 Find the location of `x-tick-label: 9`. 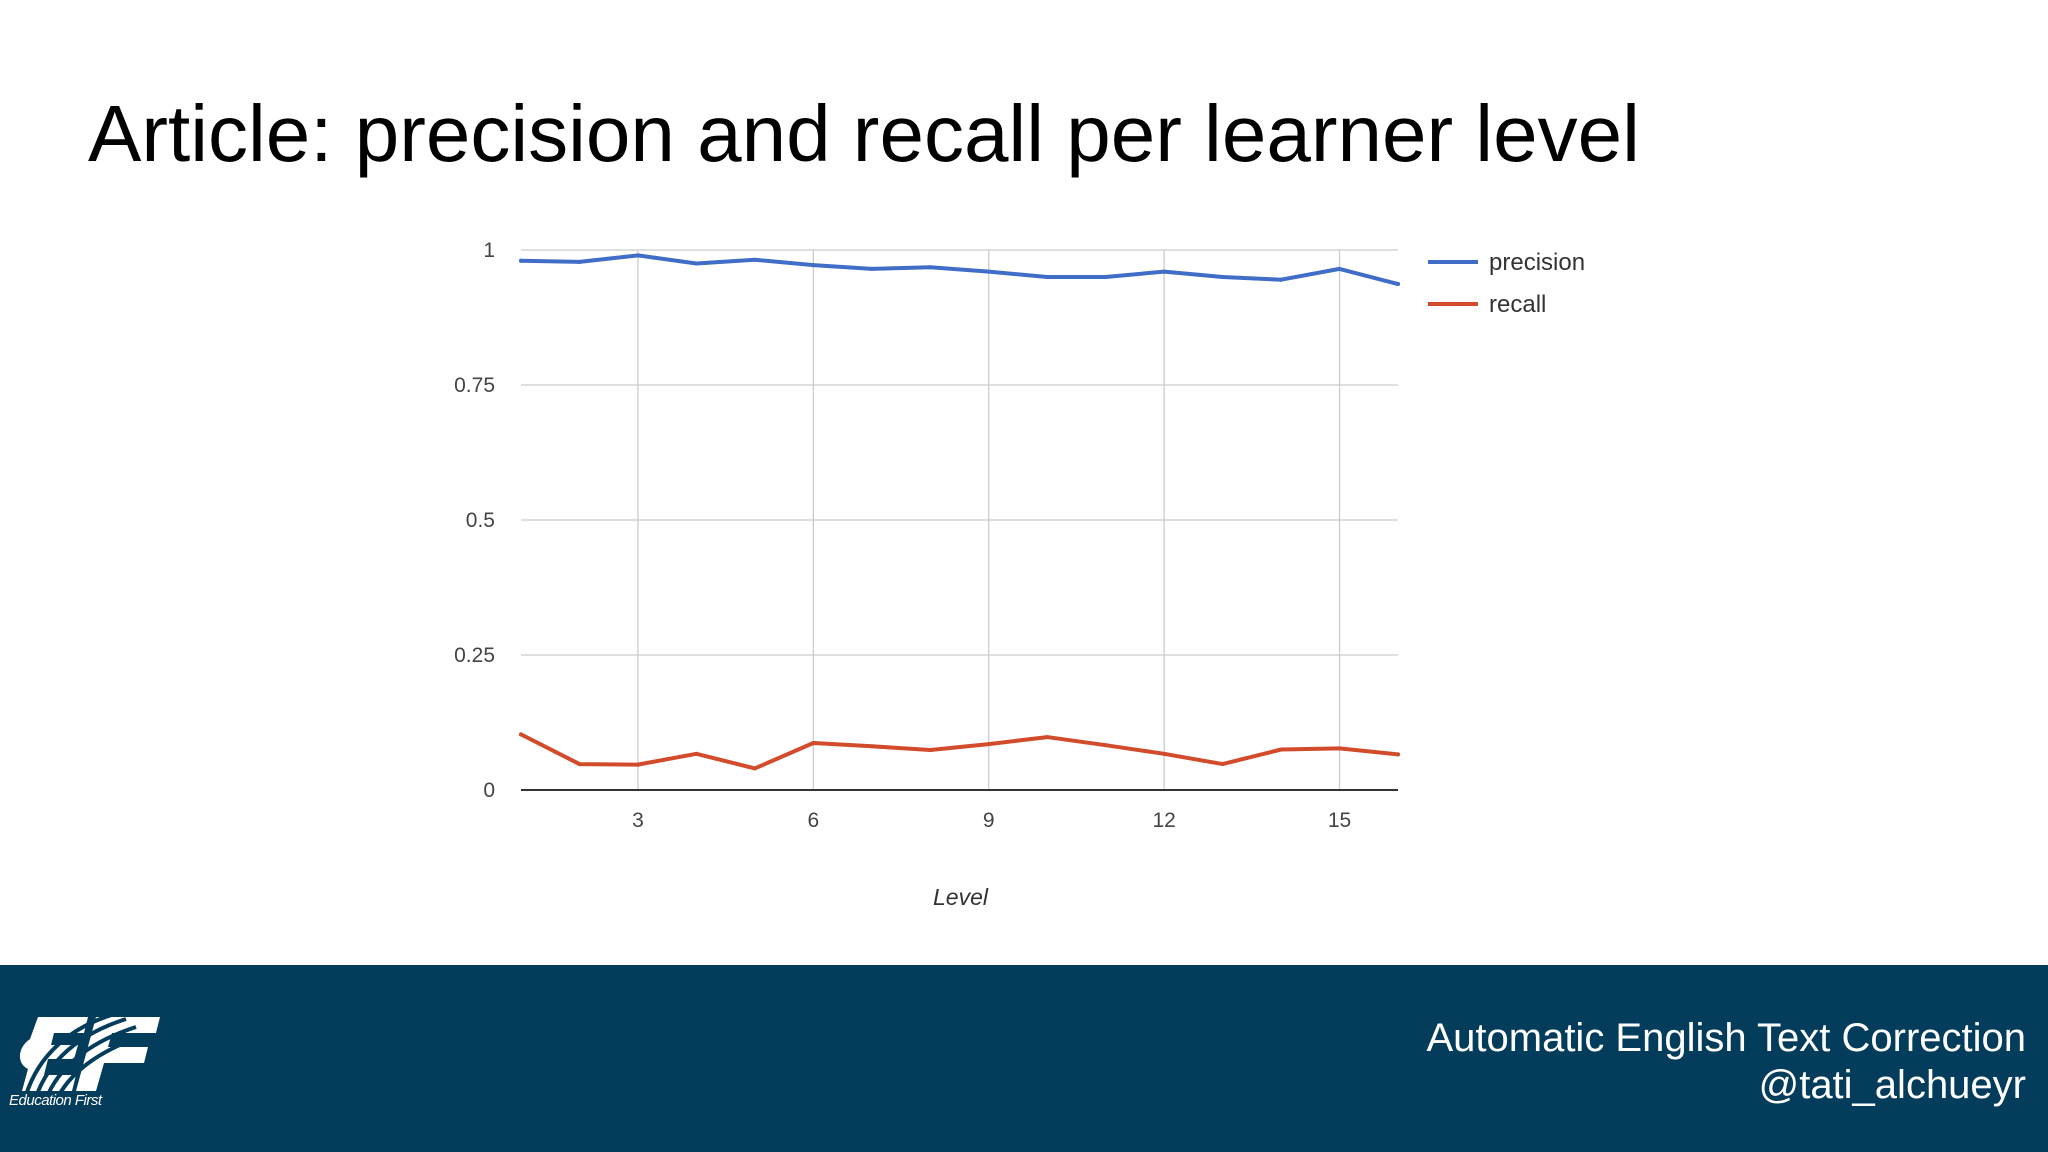

x-tick-label: 9 is located at coordinates (989, 820).